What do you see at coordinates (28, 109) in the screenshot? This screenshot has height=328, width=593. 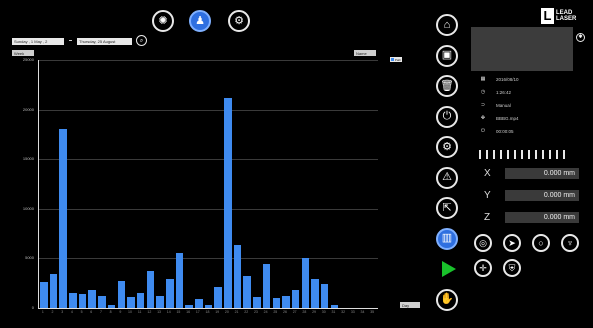 I see `y-tick-label: 20000` at bounding box center [28, 109].